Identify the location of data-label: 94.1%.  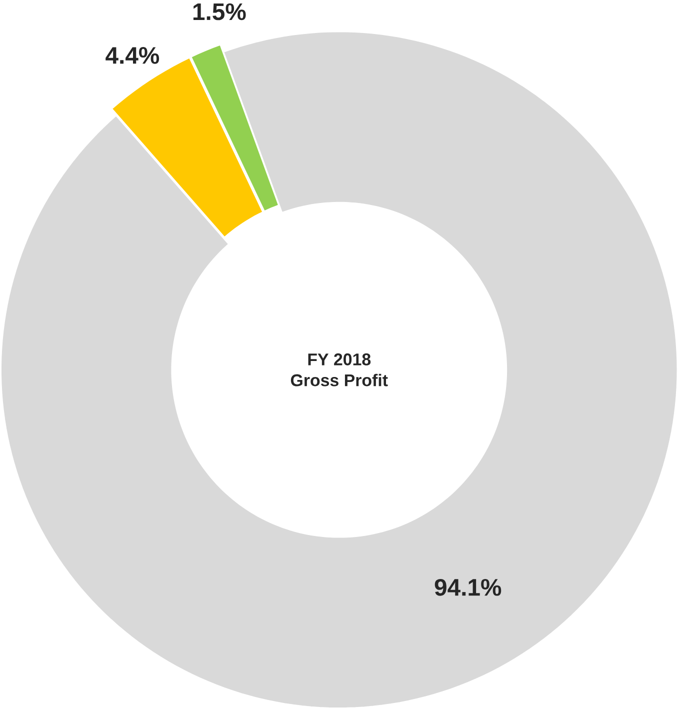
(467, 587).